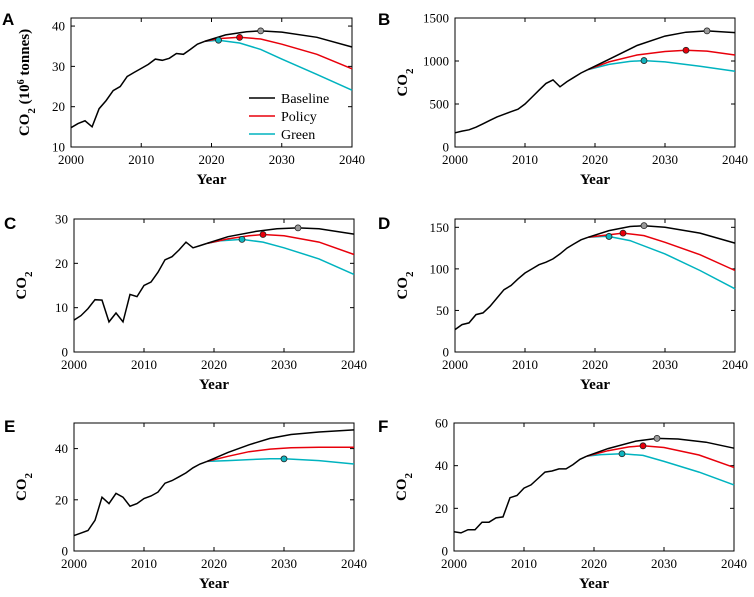 This screenshot has width=754, height=597. What do you see at coordinates (442, 310) in the screenshot?
I see `y-tick-label: 50` at bounding box center [442, 310].